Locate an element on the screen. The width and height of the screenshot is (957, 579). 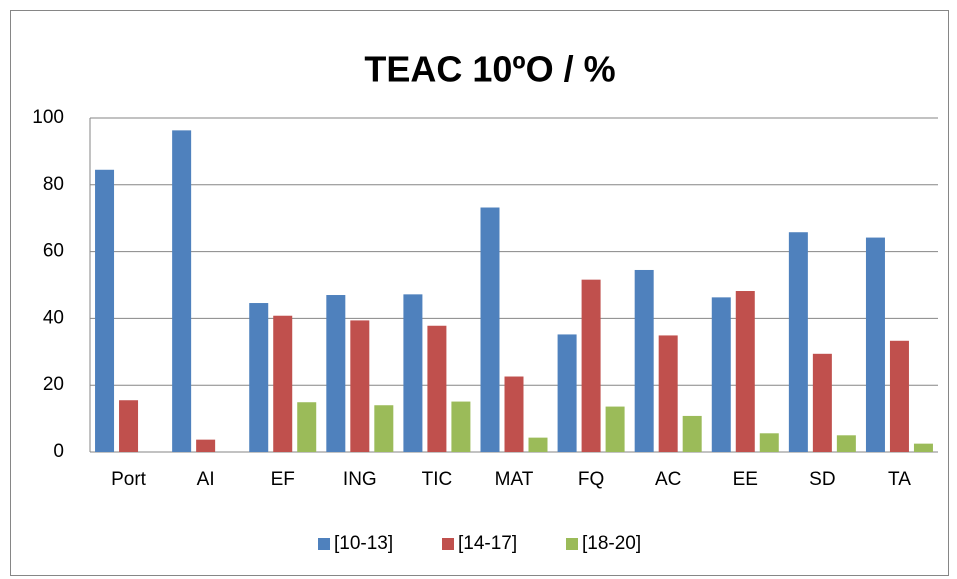
x-tick-label: SD is located at coordinates (822, 479).